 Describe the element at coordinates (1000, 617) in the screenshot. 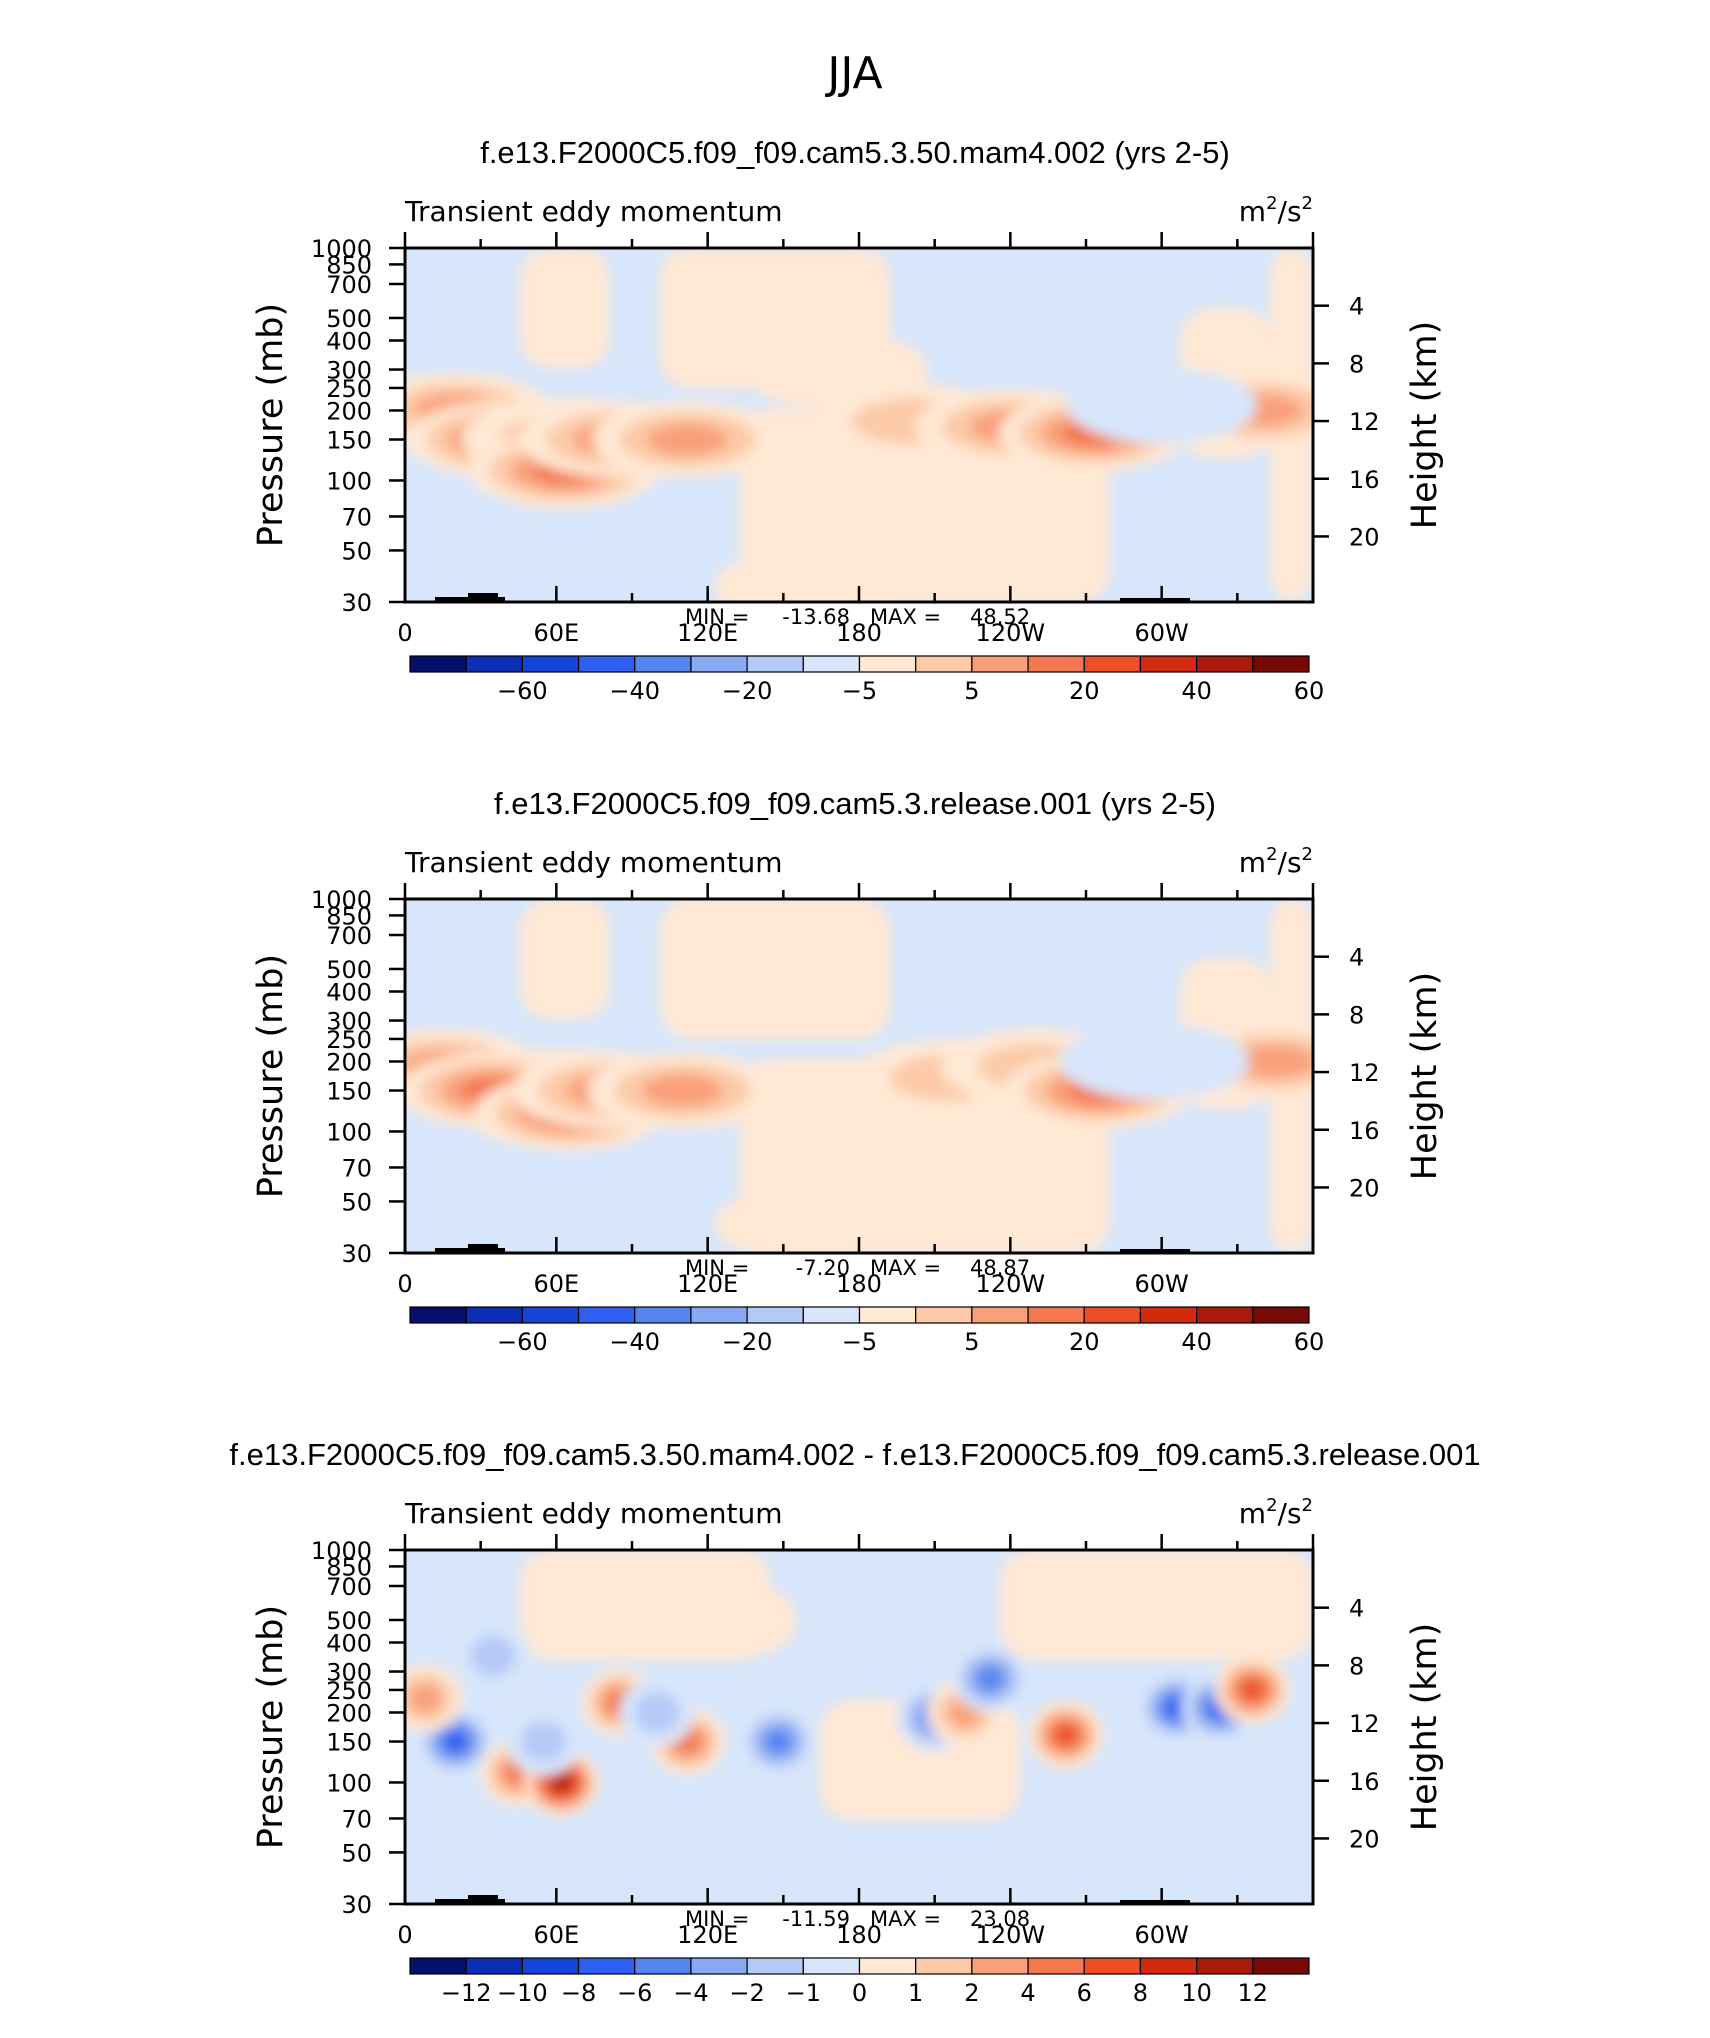

I see `max-value: 48.52` at that location.